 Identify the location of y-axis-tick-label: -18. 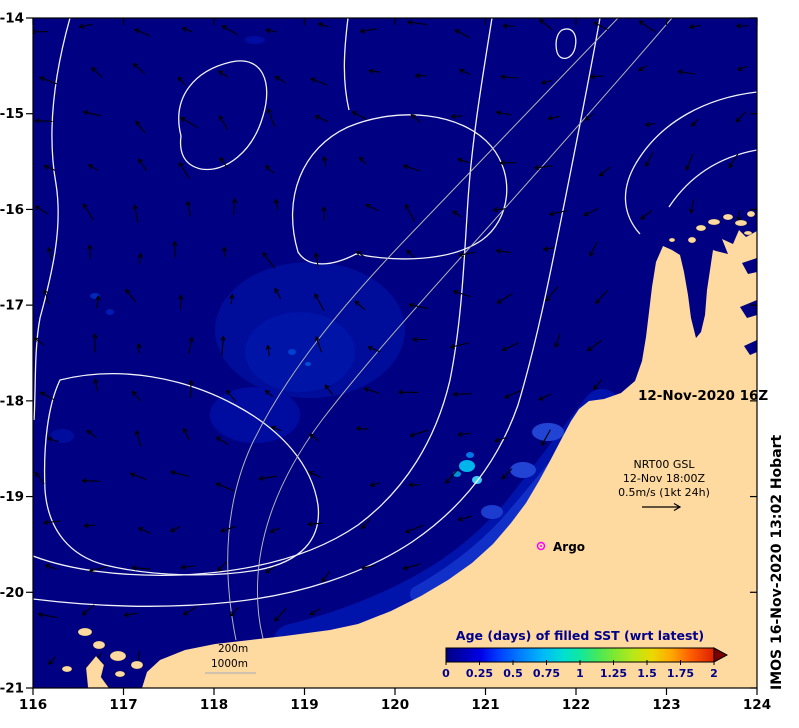
(12, 401).